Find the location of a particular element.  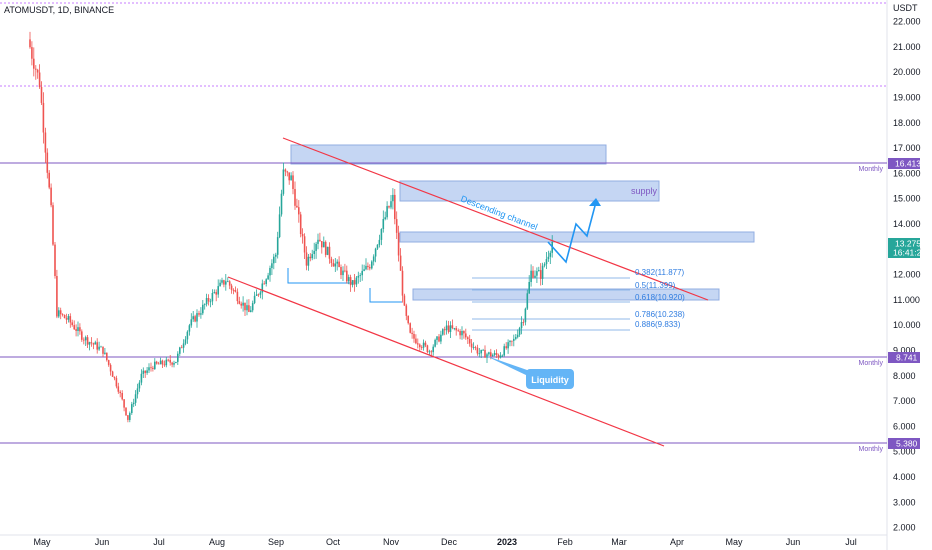

price-tick-label: 6.000 is located at coordinates (904, 426).